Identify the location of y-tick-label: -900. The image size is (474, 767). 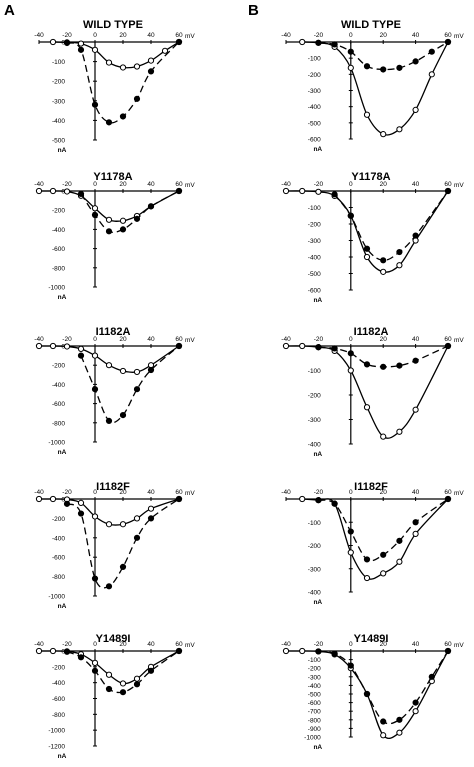
(314, 729).